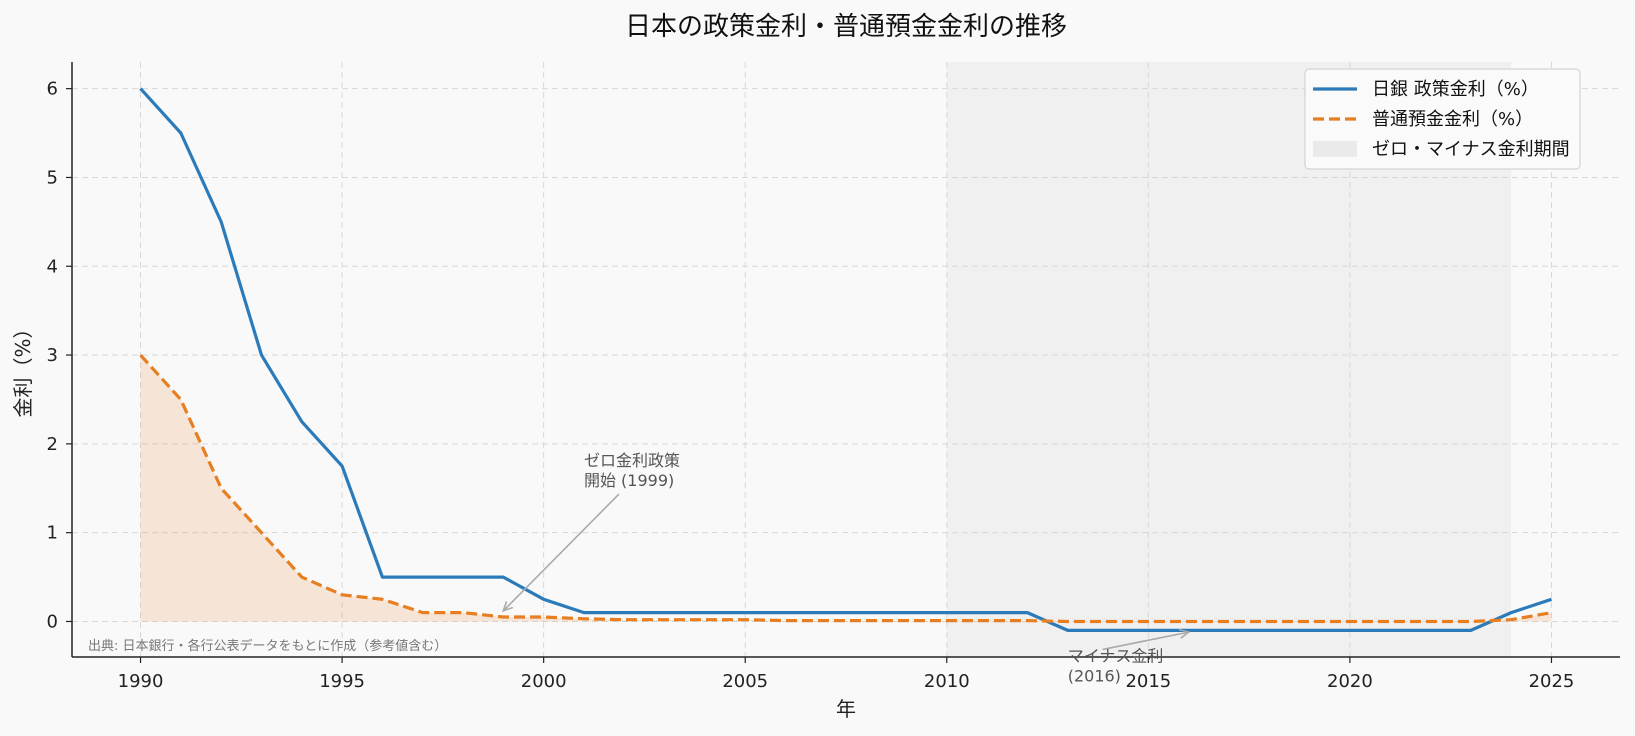  What do you see at coordinates (52, 355) in the screenshot?
I see `y-tick-label: 3` at bounding box center [52, 355].